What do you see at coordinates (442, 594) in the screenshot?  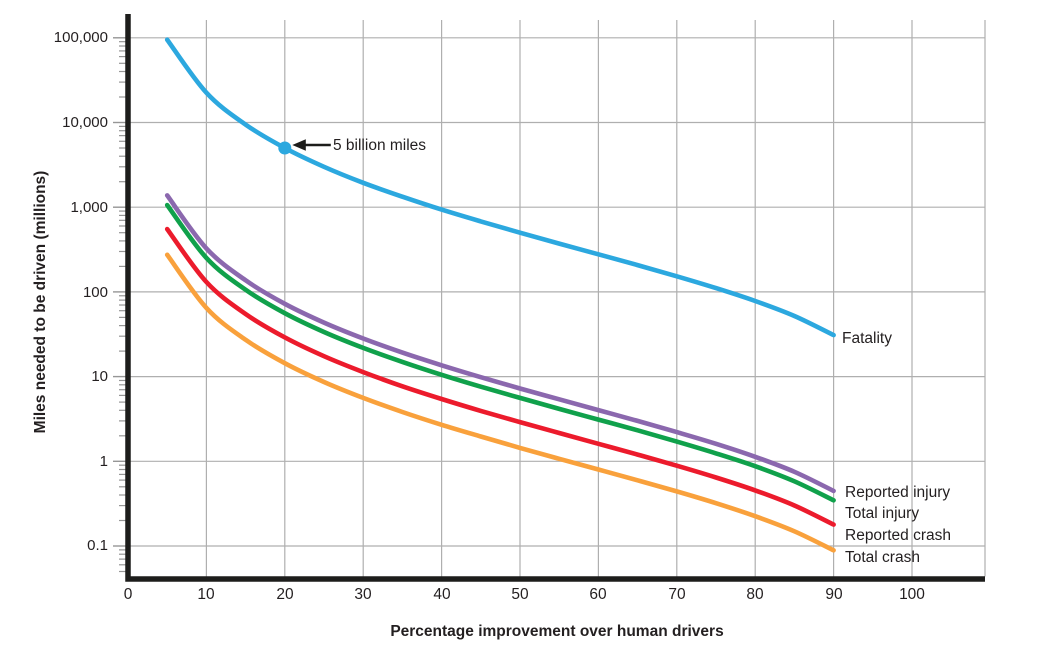 I see `x-tick-label: 40` at bounding box center [442, 594].